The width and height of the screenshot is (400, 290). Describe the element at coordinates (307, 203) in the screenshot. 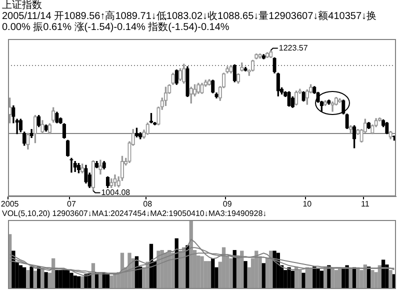

I see `x-tick-label: 10` at that location.